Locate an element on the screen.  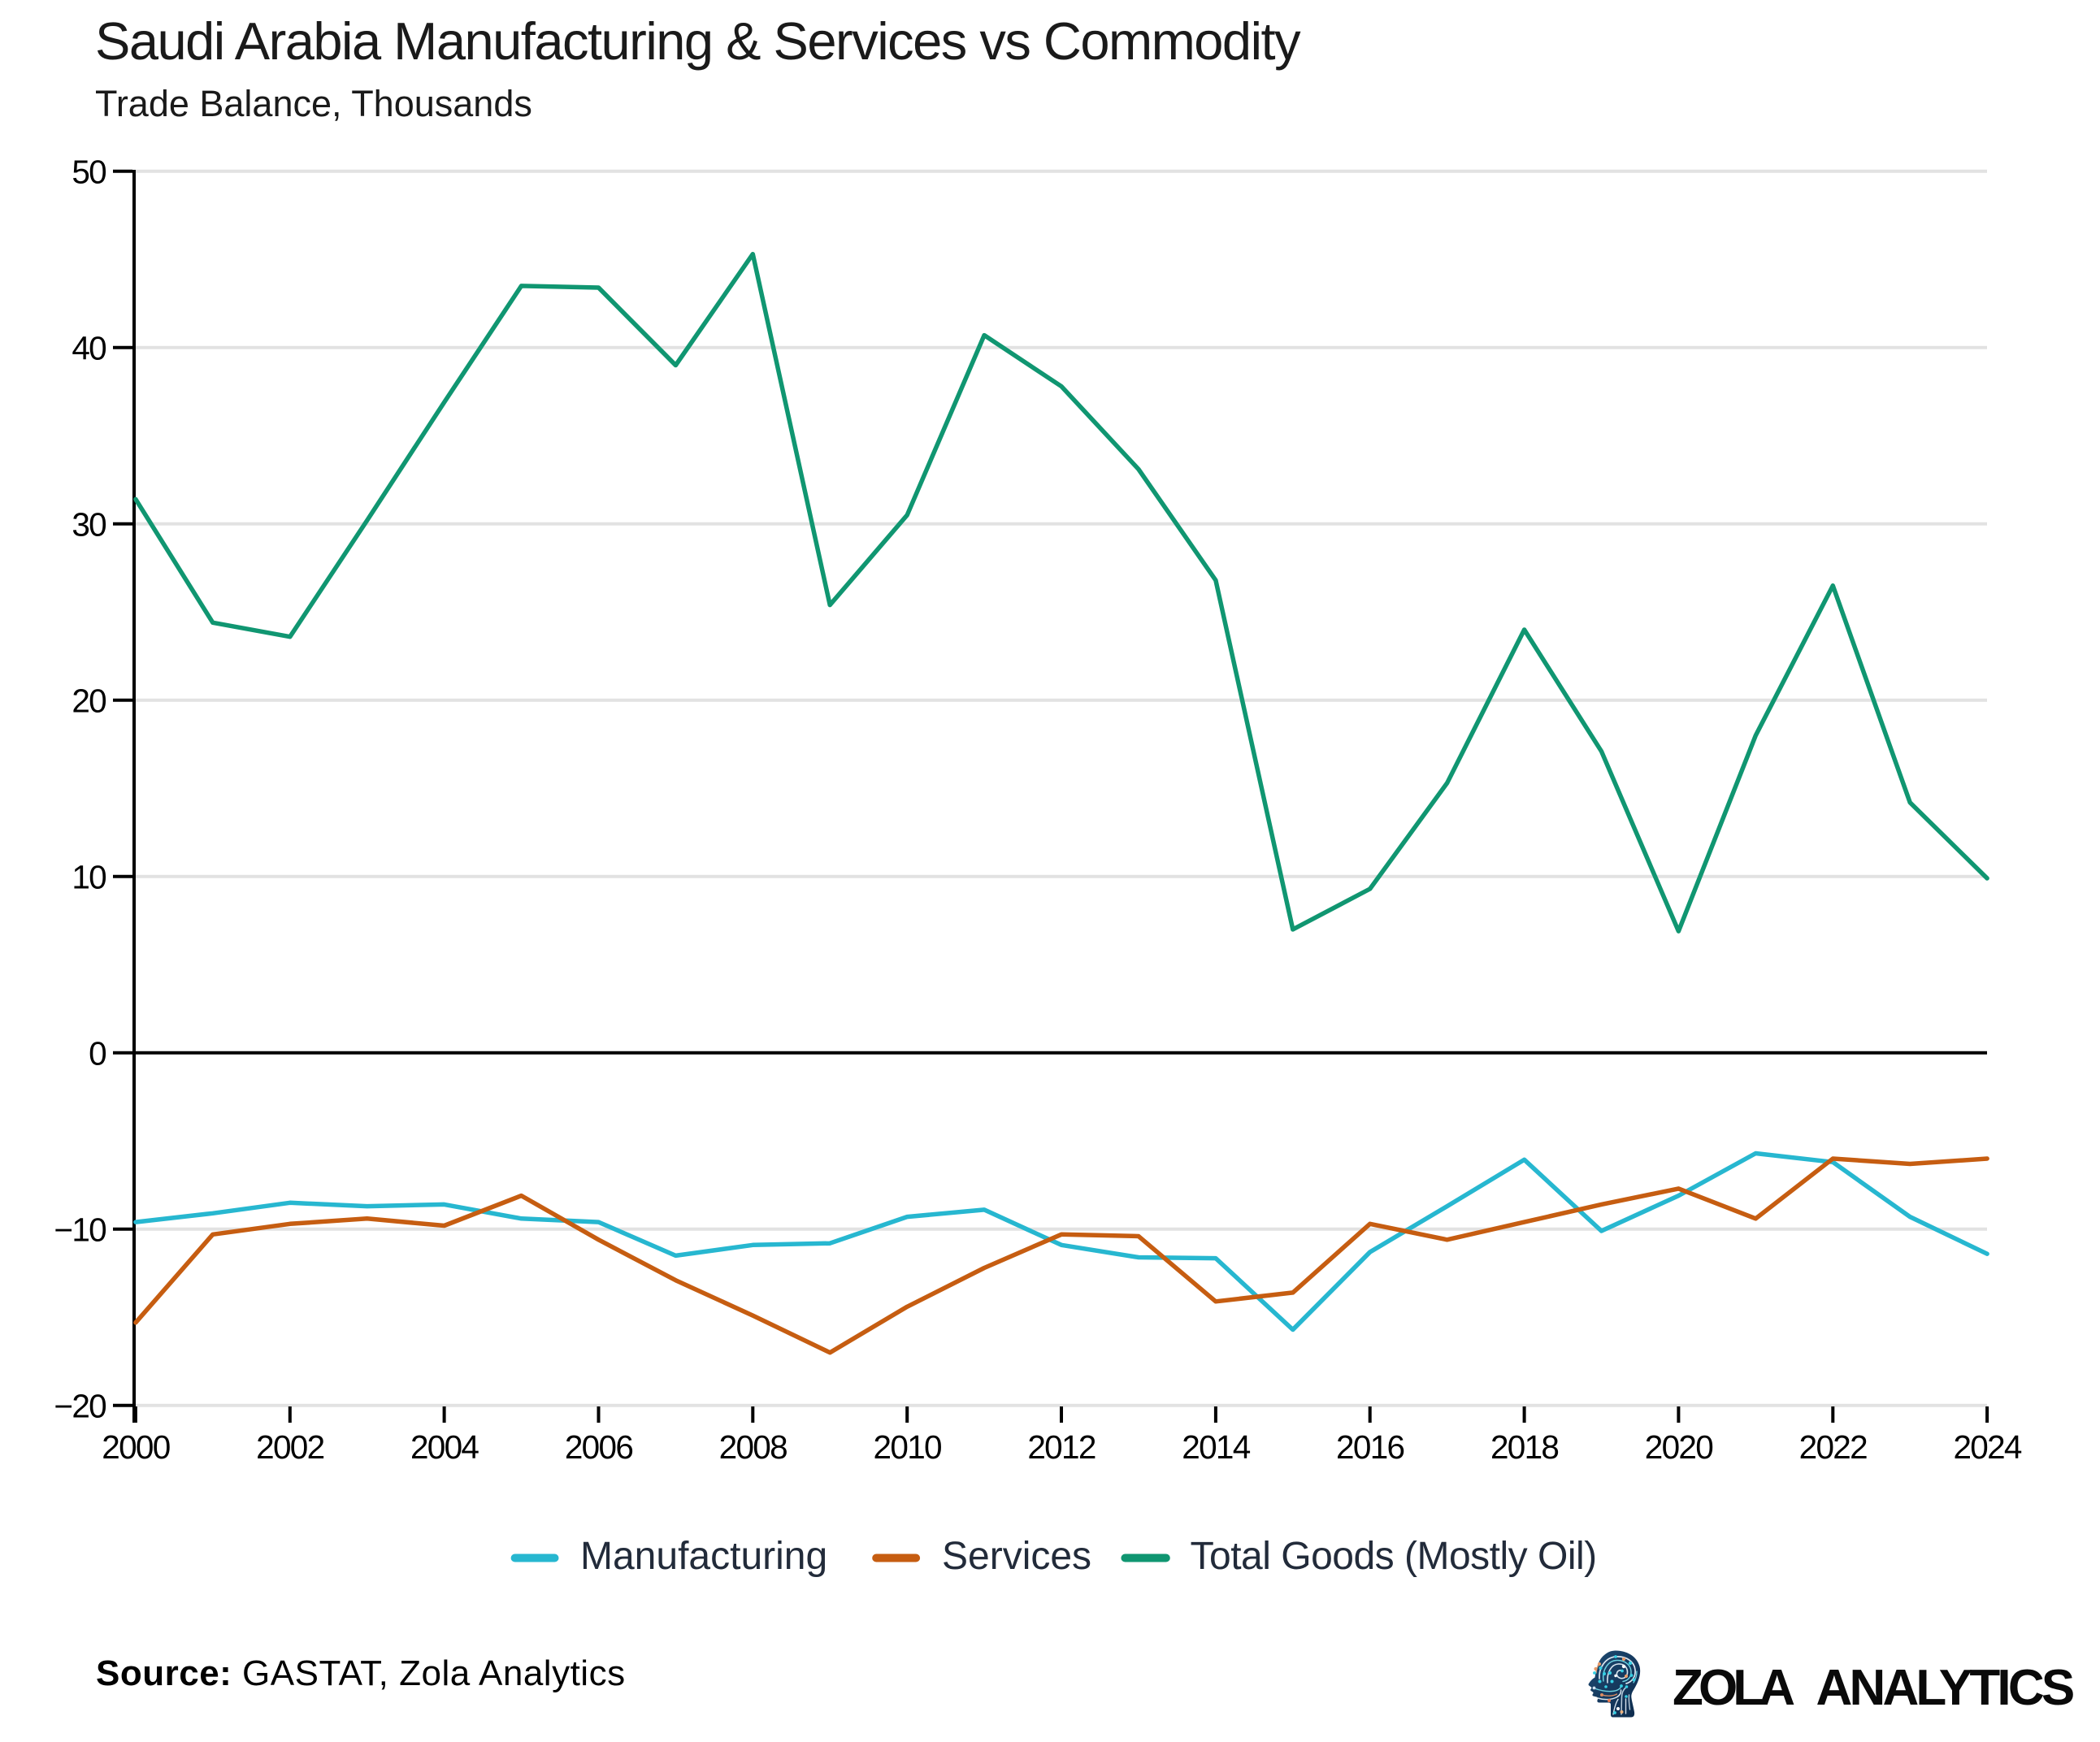
svg-text: 2002 is located at coordinates (289, 1447).